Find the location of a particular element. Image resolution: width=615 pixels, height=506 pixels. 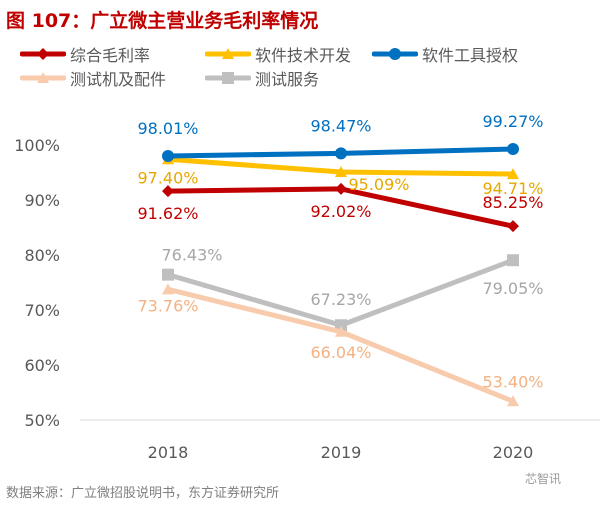

data-label-2-0: 98.01% is located at coordinates (167, 128).